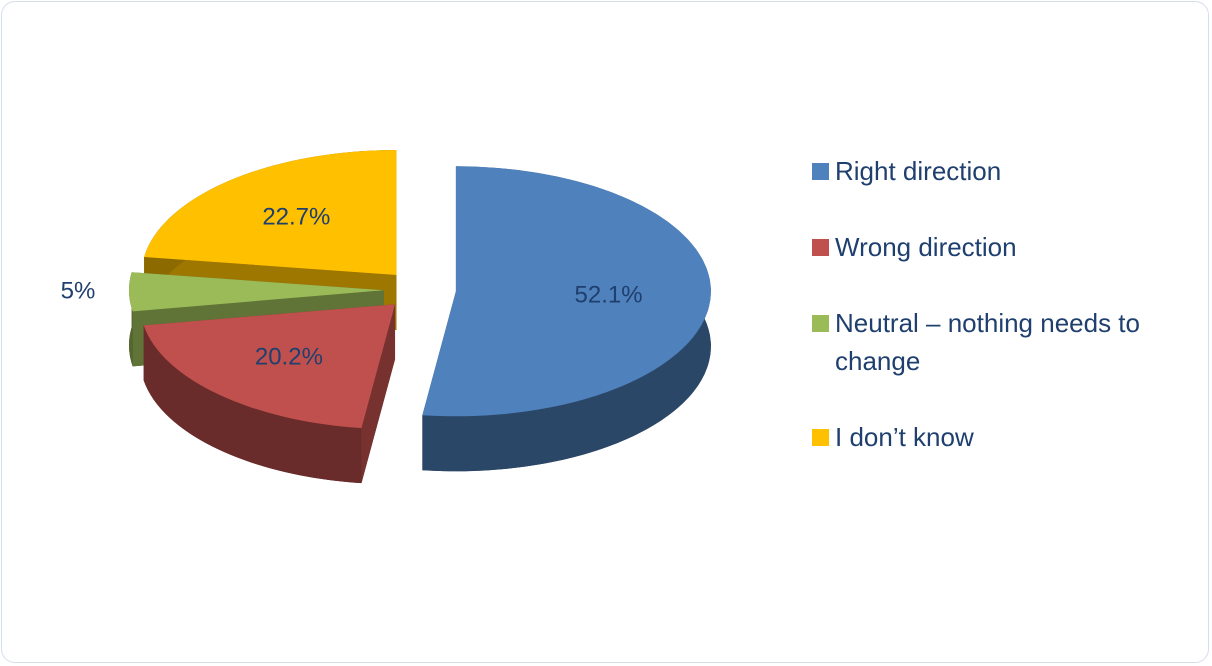 This screenshot has width=1212, height=666. I want to click on data-label: 52.1%, so click(609, 295).